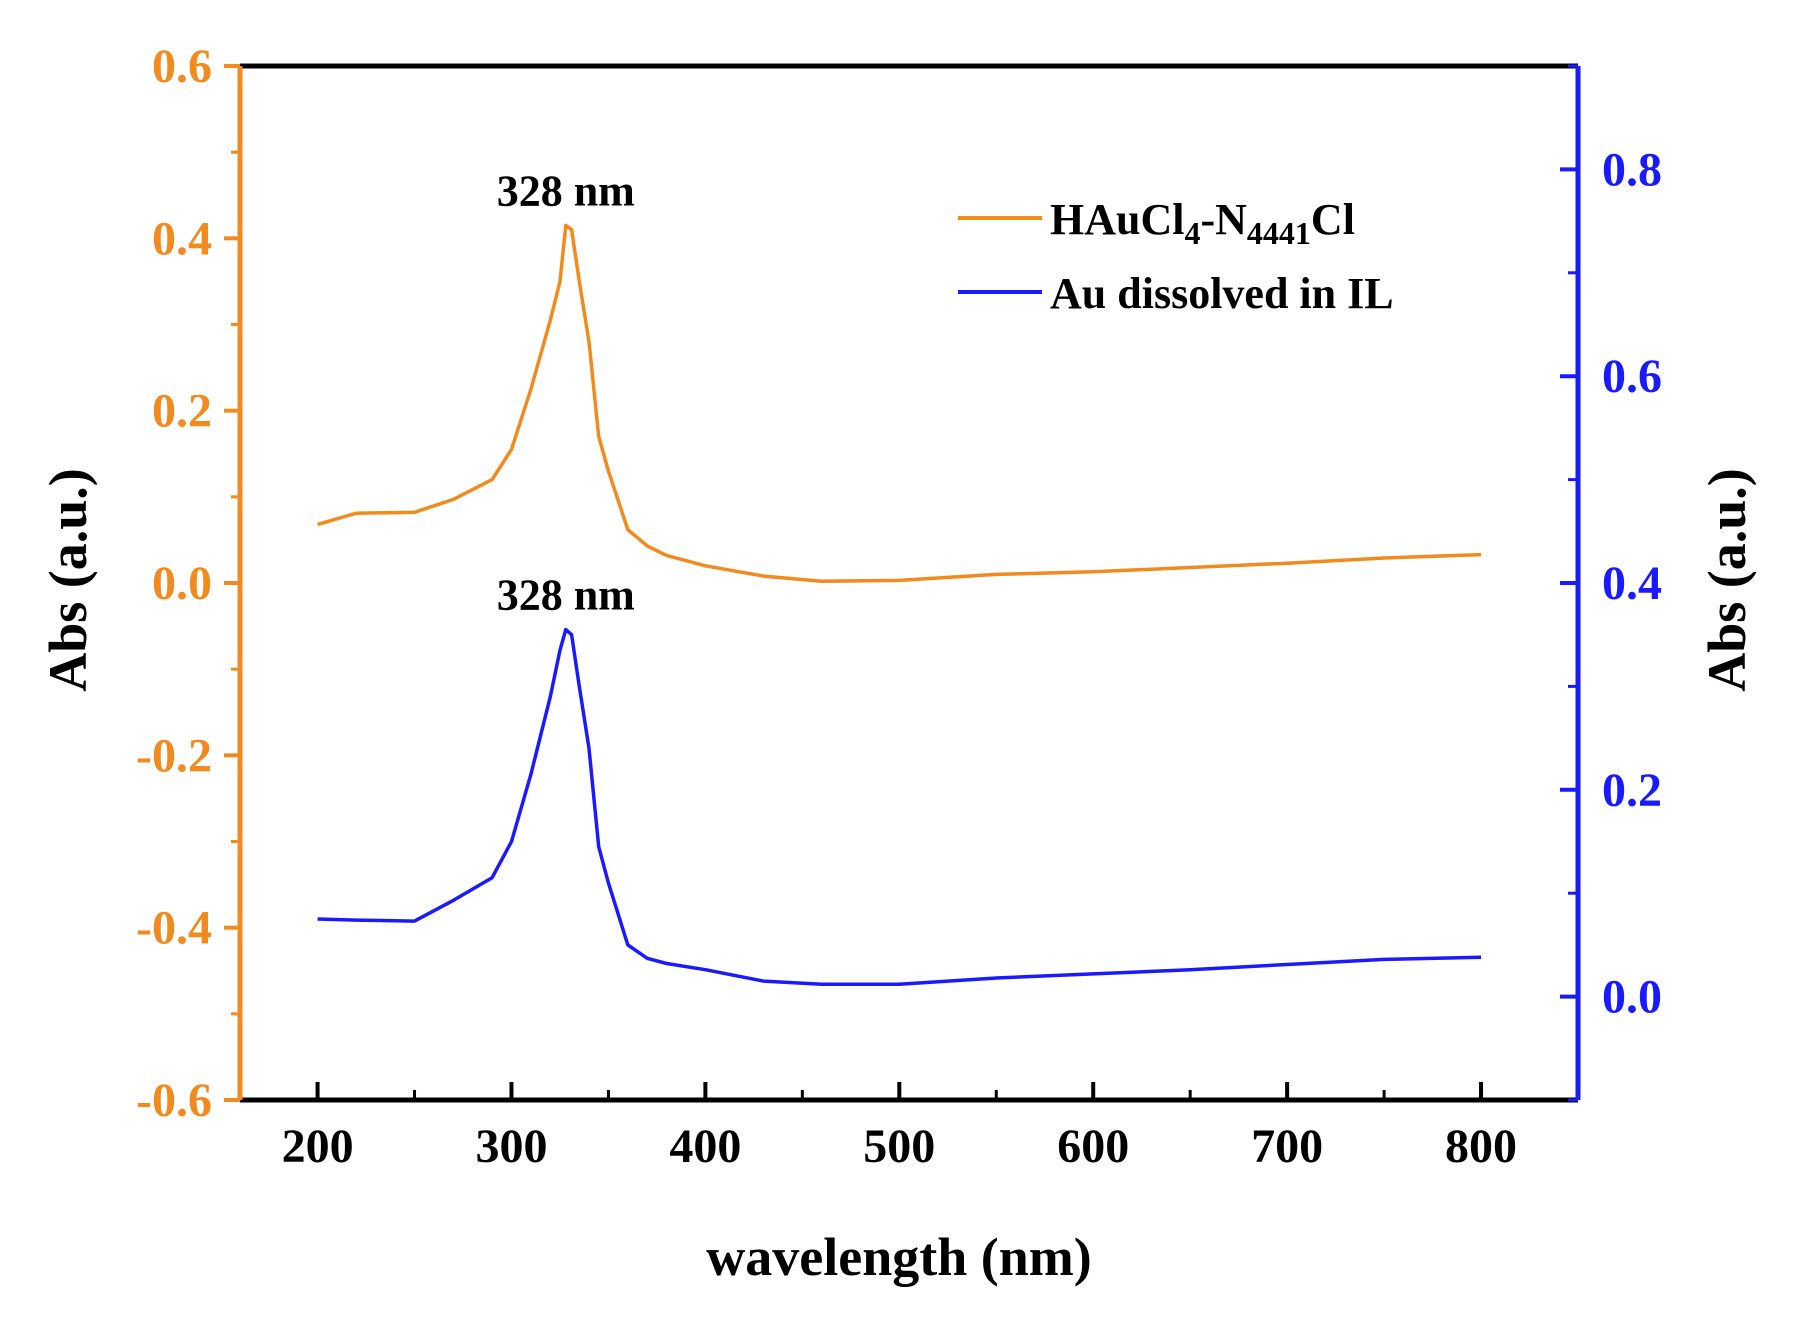 This screenshot has height=1322, width=1794. Describe the element at coordinates (1632, 376) in the screenshot. I see `right-y-tick-label: 0.6` at that location.